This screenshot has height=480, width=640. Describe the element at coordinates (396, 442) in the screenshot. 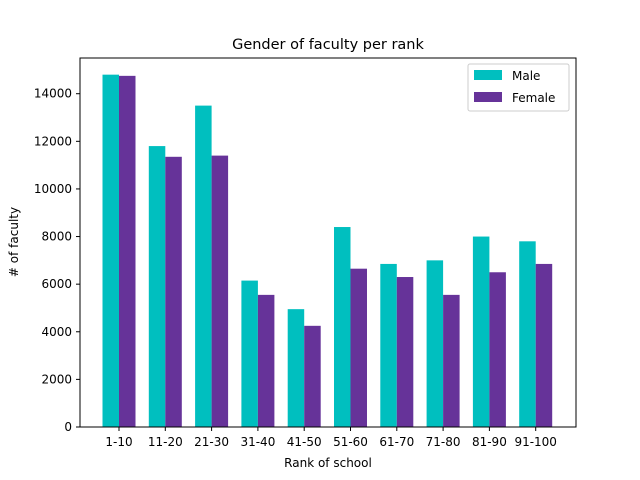

I see `x-tick-label: 61-70` at that location.